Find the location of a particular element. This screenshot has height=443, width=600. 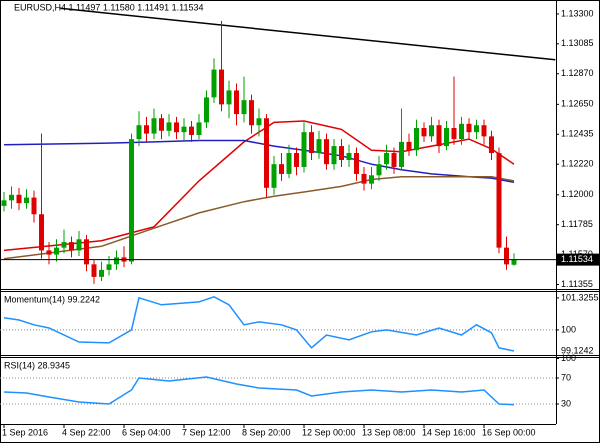

y-tick-label: 101.3255 is located at coordinates (580, 297).